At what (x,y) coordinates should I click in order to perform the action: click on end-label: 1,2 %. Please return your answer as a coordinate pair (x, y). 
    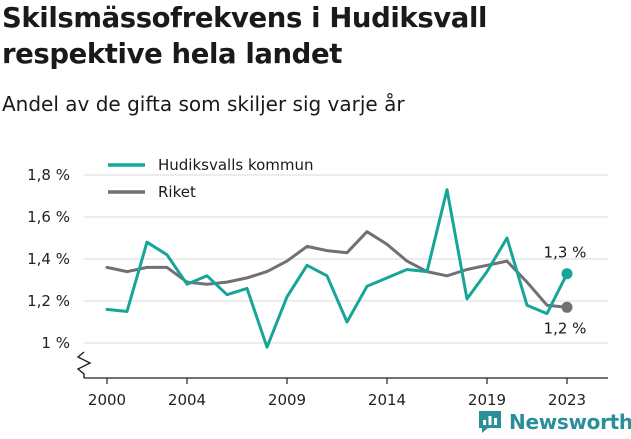
    Looking at the image, I should click on (565, 328).